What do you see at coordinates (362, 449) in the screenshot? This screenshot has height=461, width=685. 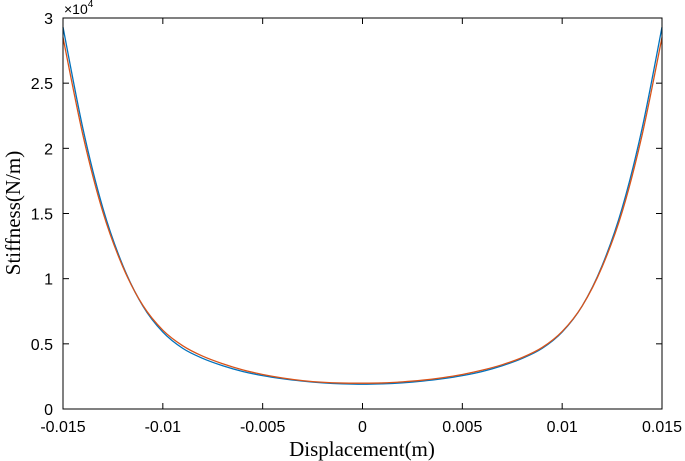 I see `x-axis-title: Displacement(m)` at bounding box center [362, 449].